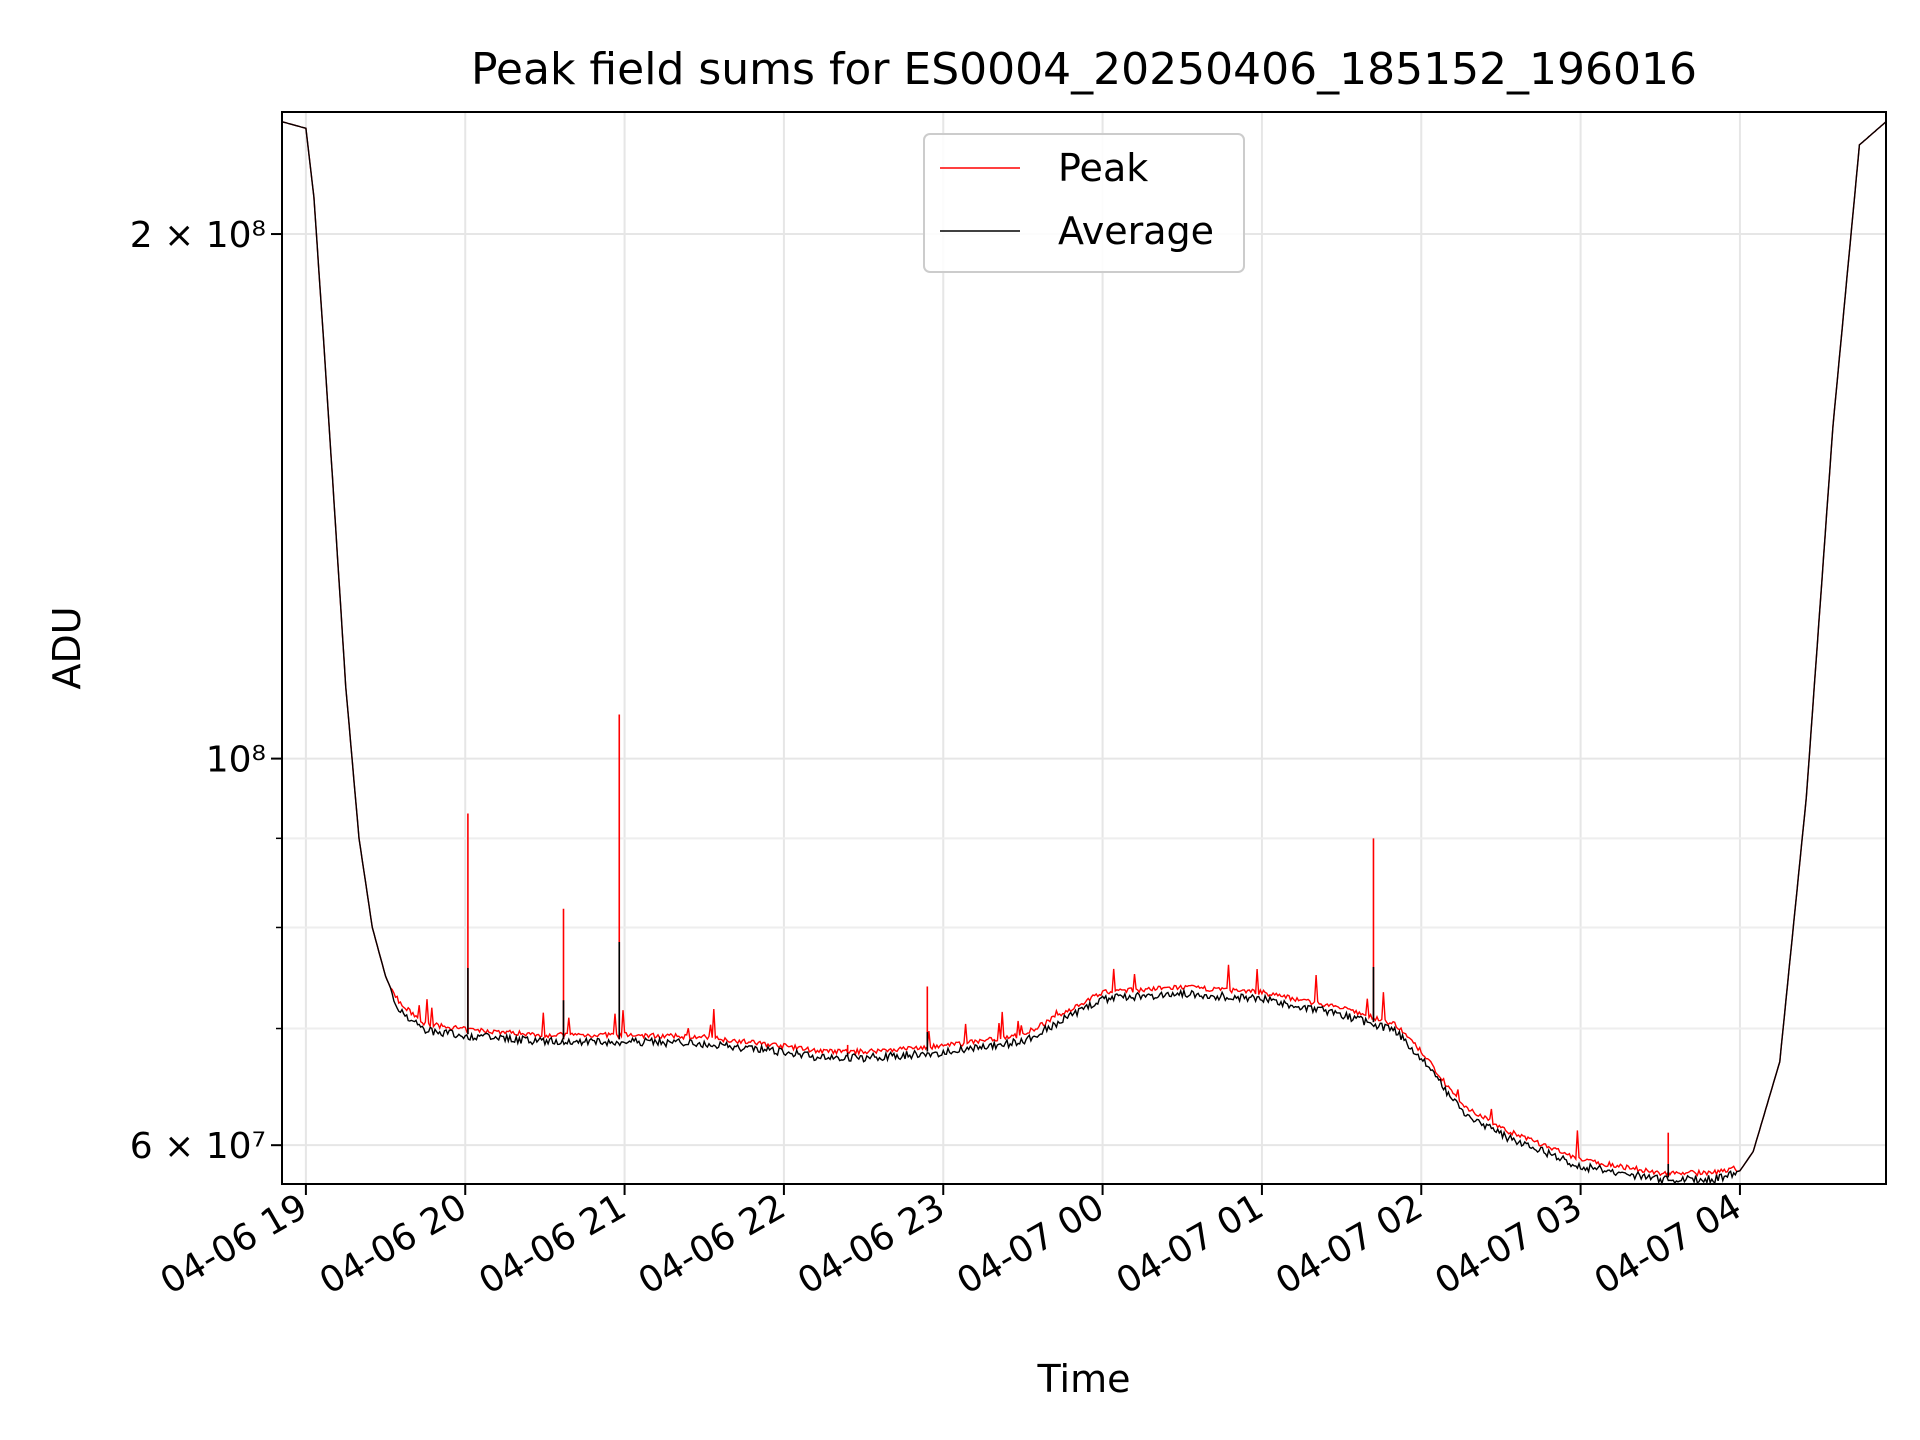 The height and width of the screenshot is (1440, 1920). What do you see at coordinates (236, 760) in the screenshot?
I see `y-tick-label: 10⁸` at bounding box center [236, 760].